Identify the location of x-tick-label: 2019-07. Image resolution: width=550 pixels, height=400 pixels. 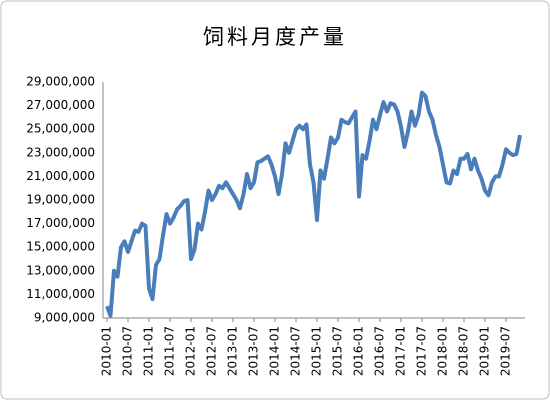
(506, 351).